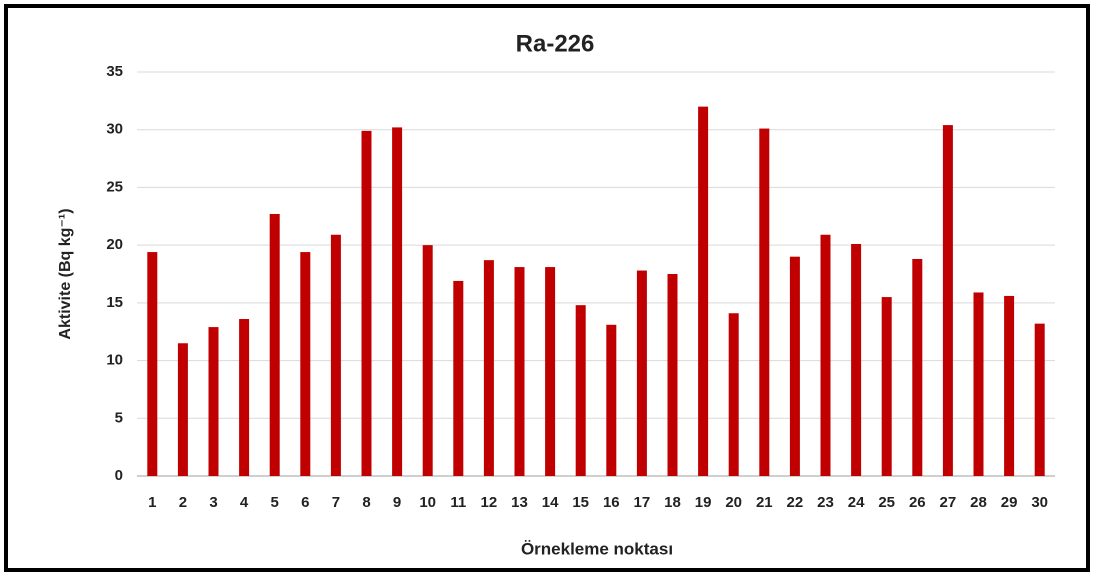 The height and width of the screenshot is (576, 1094). I want to click on x-tick-label: 13, so click(519, 502).